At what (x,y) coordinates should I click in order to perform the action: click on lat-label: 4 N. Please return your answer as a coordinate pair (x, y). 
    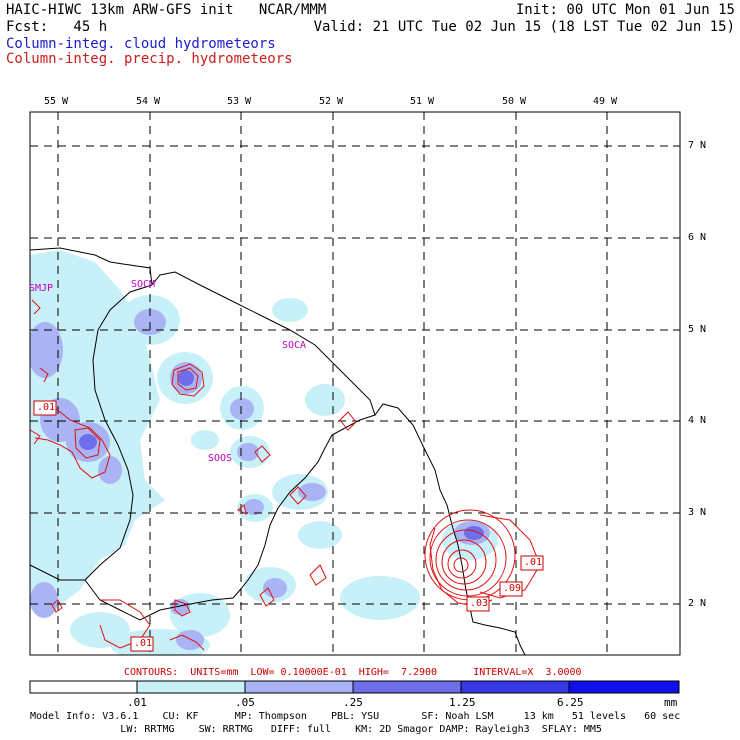
    Looking at the image, I should click on (697, 420).